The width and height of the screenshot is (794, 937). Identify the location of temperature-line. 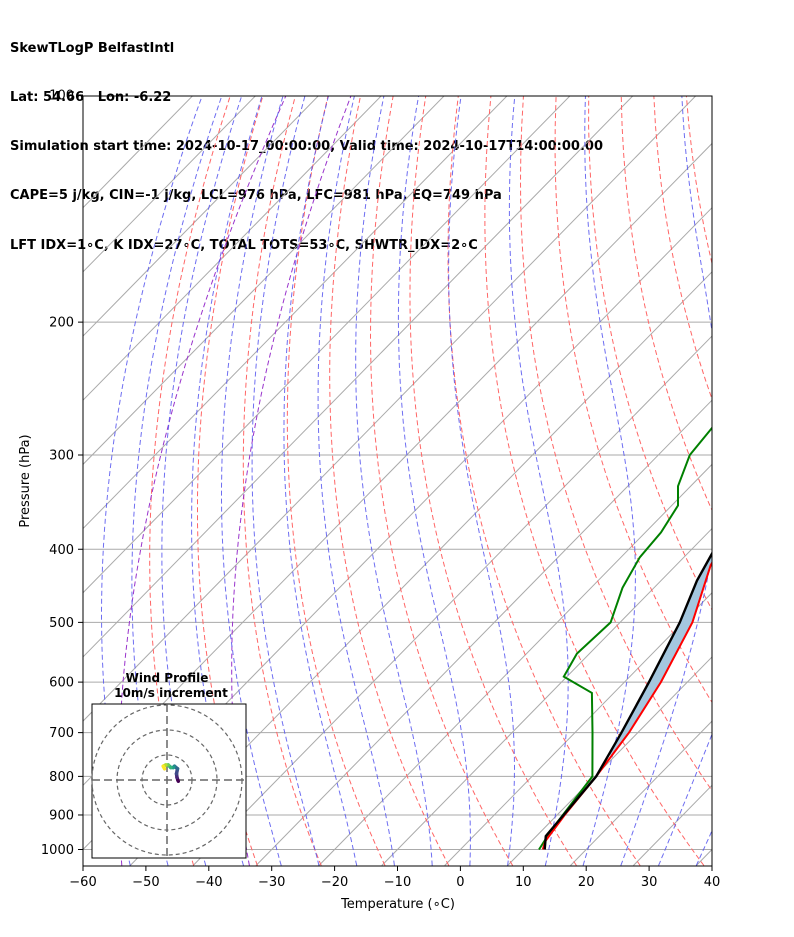
(626, 705).